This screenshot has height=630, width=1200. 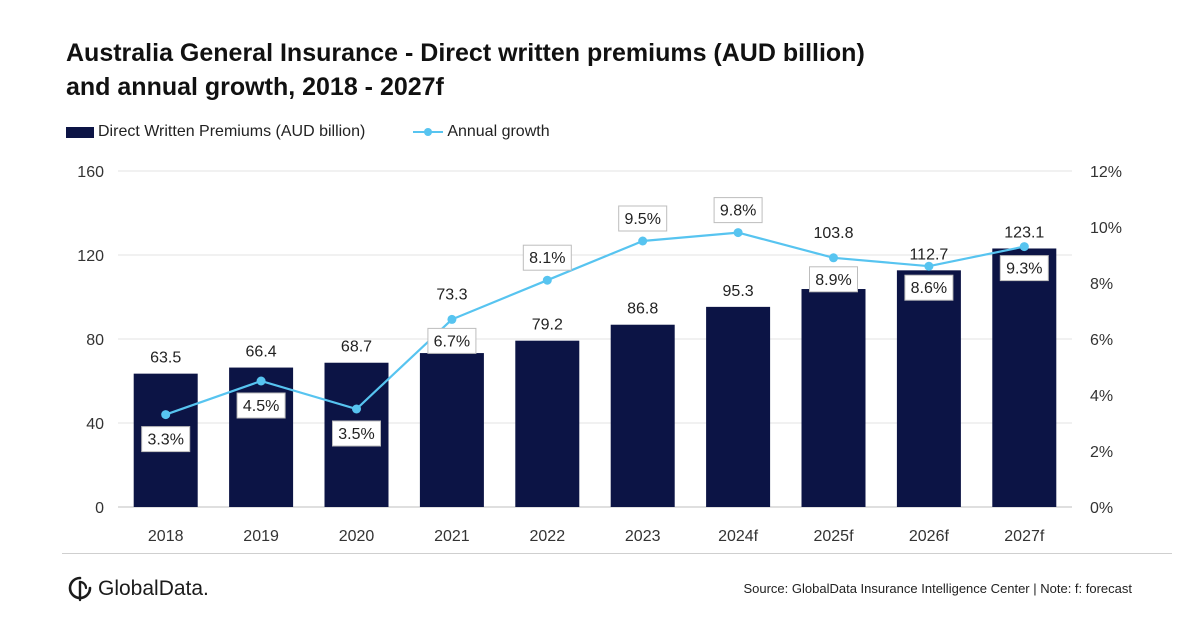 What do you see at coordinates (261, 536) in the screenshot?
I see `x-tick-label: 2019` at bounding box center [261, 536].